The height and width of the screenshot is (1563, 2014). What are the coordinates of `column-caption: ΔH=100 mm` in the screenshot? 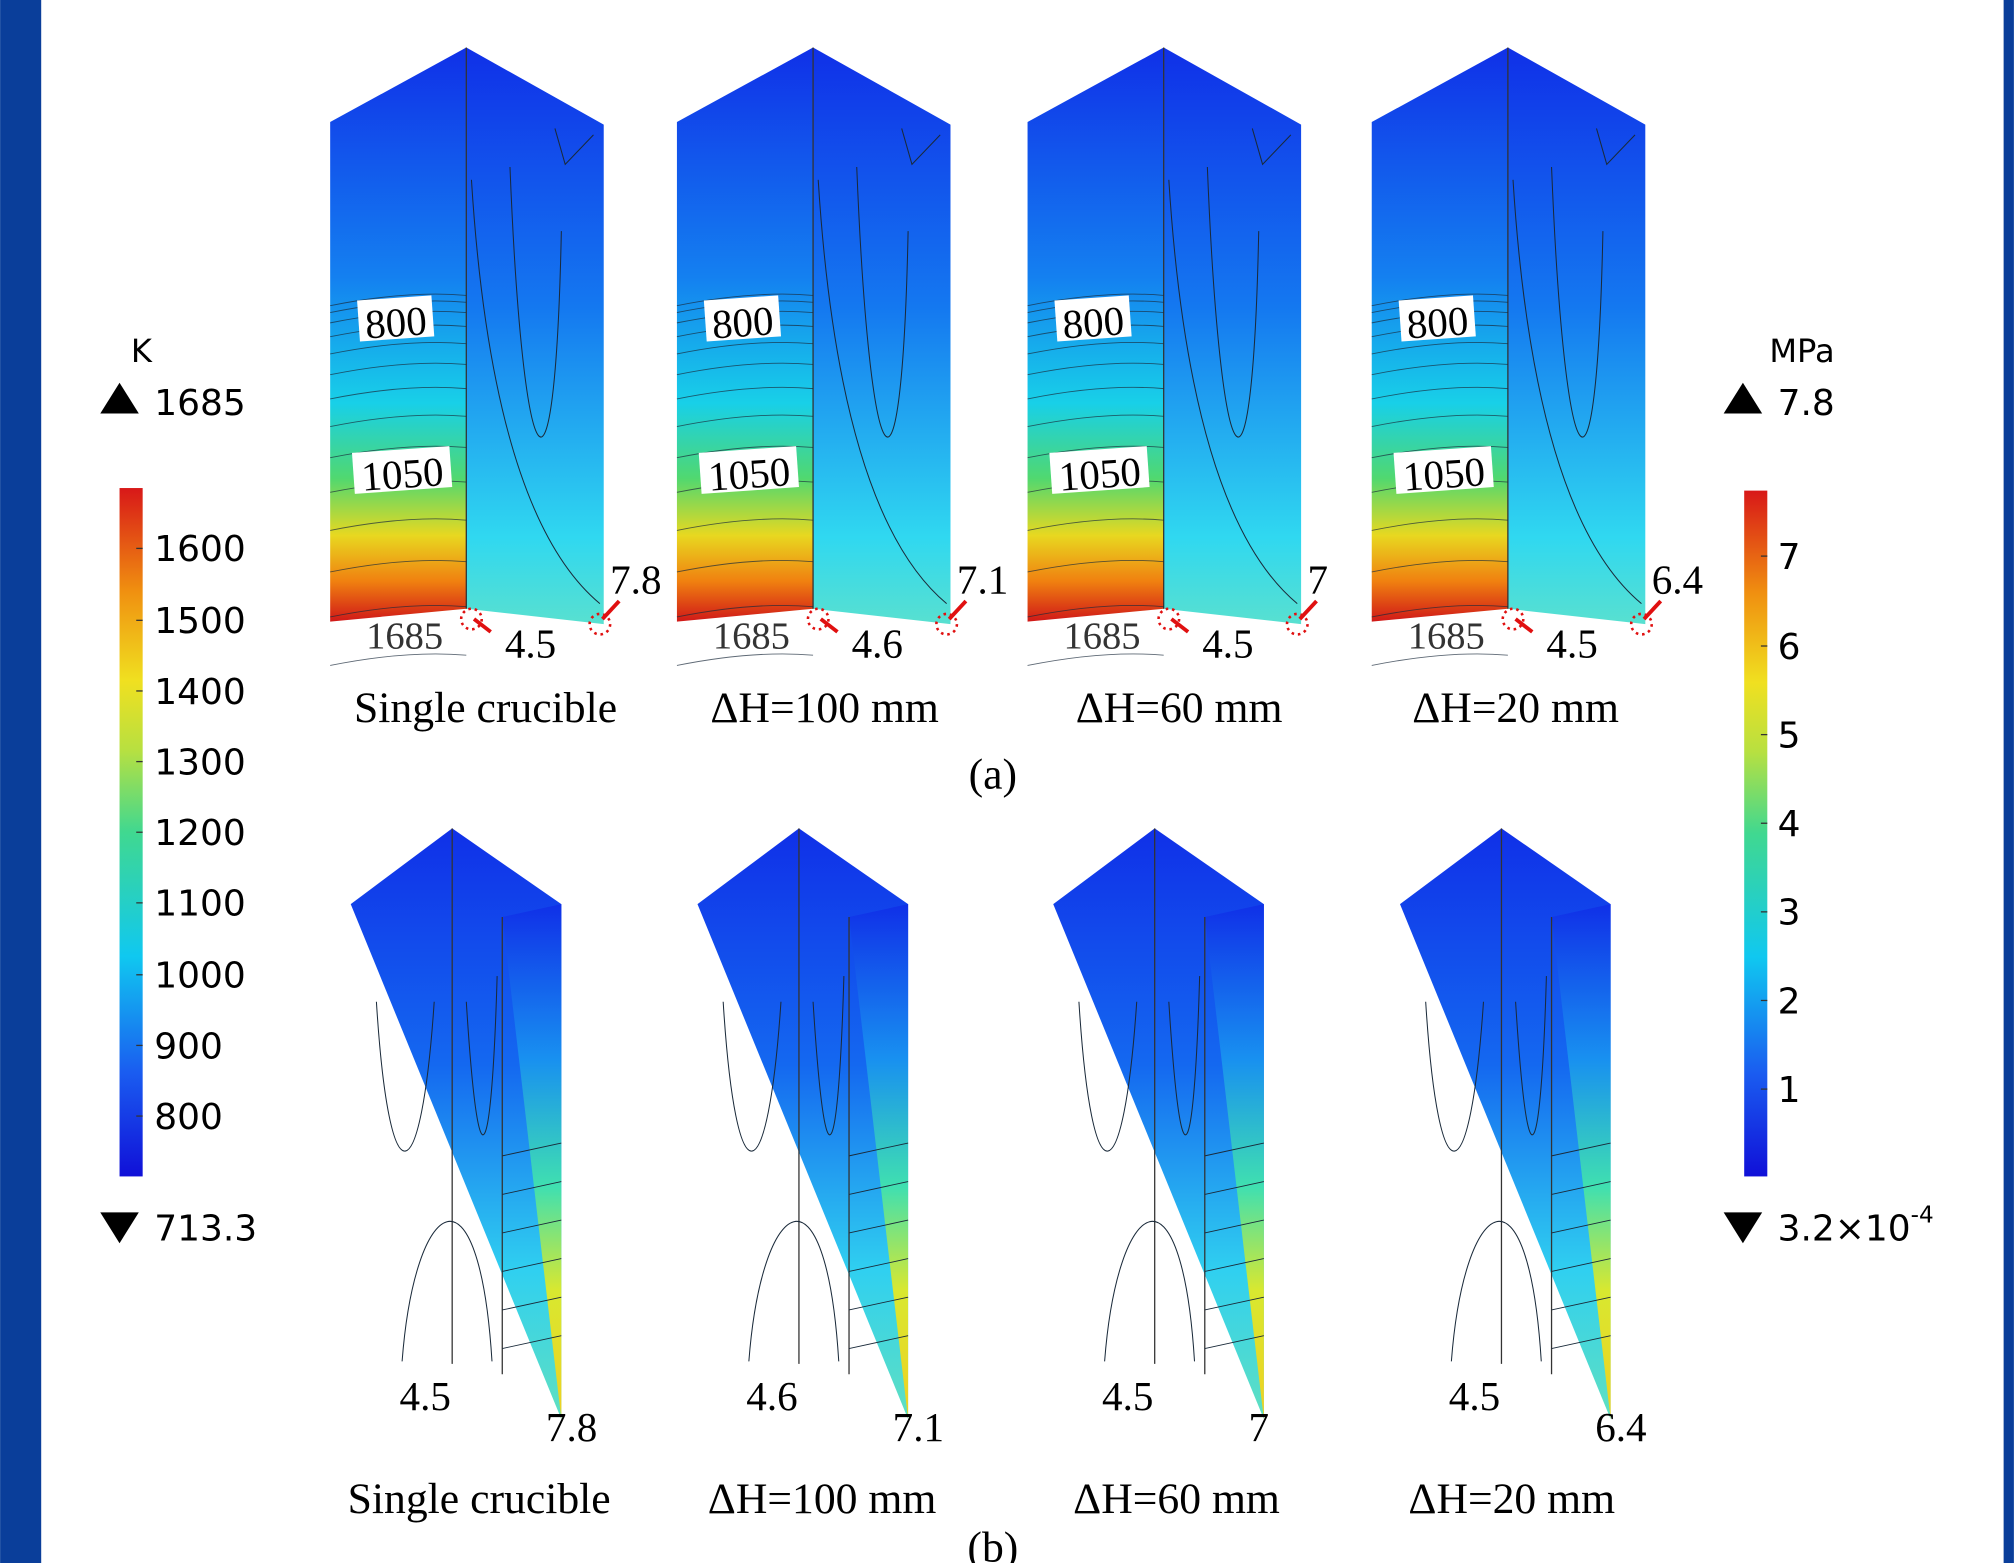 It's located at (824, 708).